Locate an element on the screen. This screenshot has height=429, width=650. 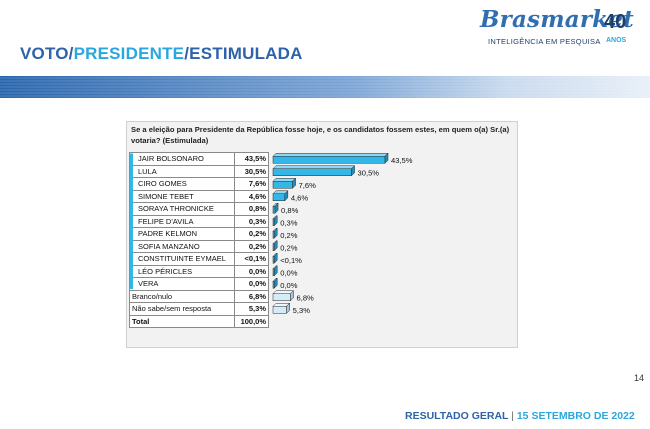
total-row: Total 100,0% is located at coordinates (199, 321).